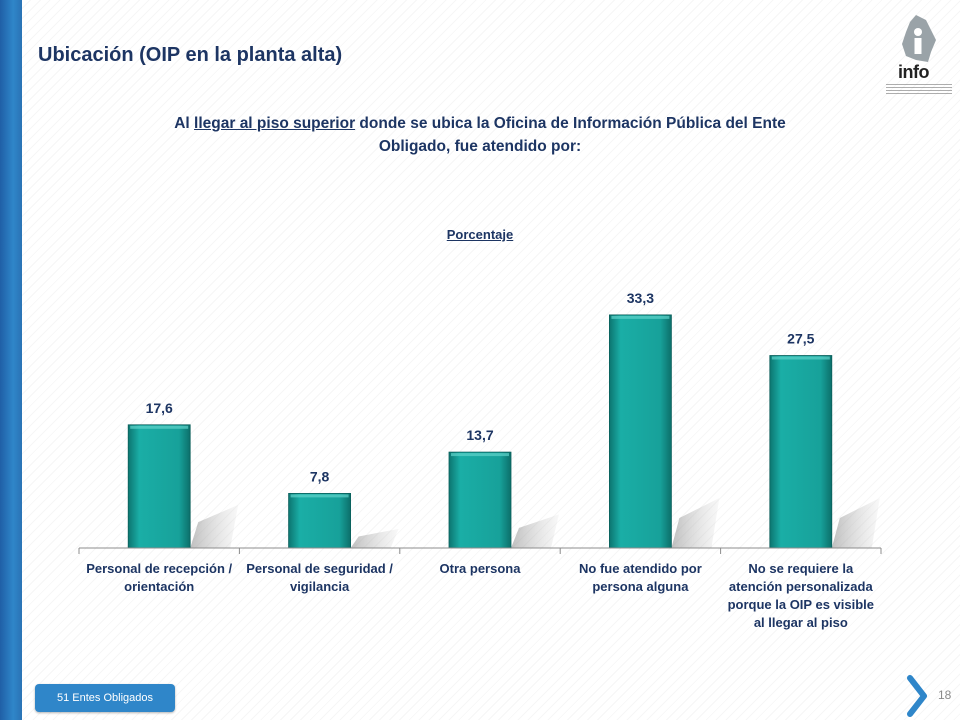 The image size is (960, 720). Describe the element at coordinates (11, 360) in the screenshot. I see `left-accent-bar` at that location.